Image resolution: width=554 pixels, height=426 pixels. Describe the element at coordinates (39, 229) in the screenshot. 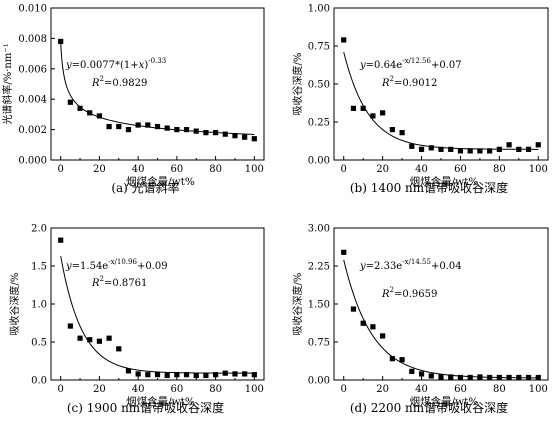

I see `y-tick-label: 2.0` at that location.